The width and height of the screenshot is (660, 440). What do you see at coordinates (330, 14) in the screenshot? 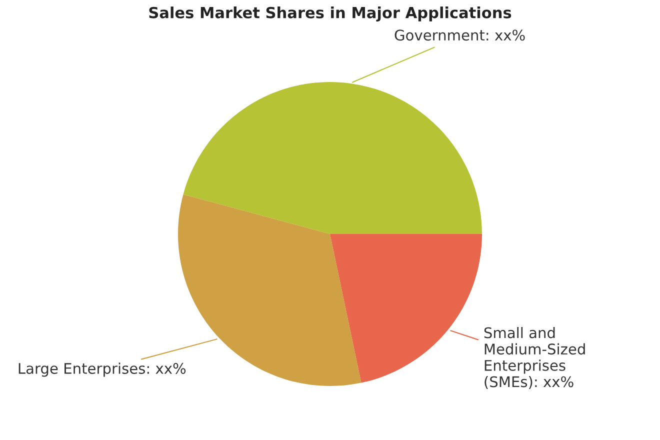
I see `chart-title: Sales Market Shares in Major Applications` at bounding box center [330, 14].